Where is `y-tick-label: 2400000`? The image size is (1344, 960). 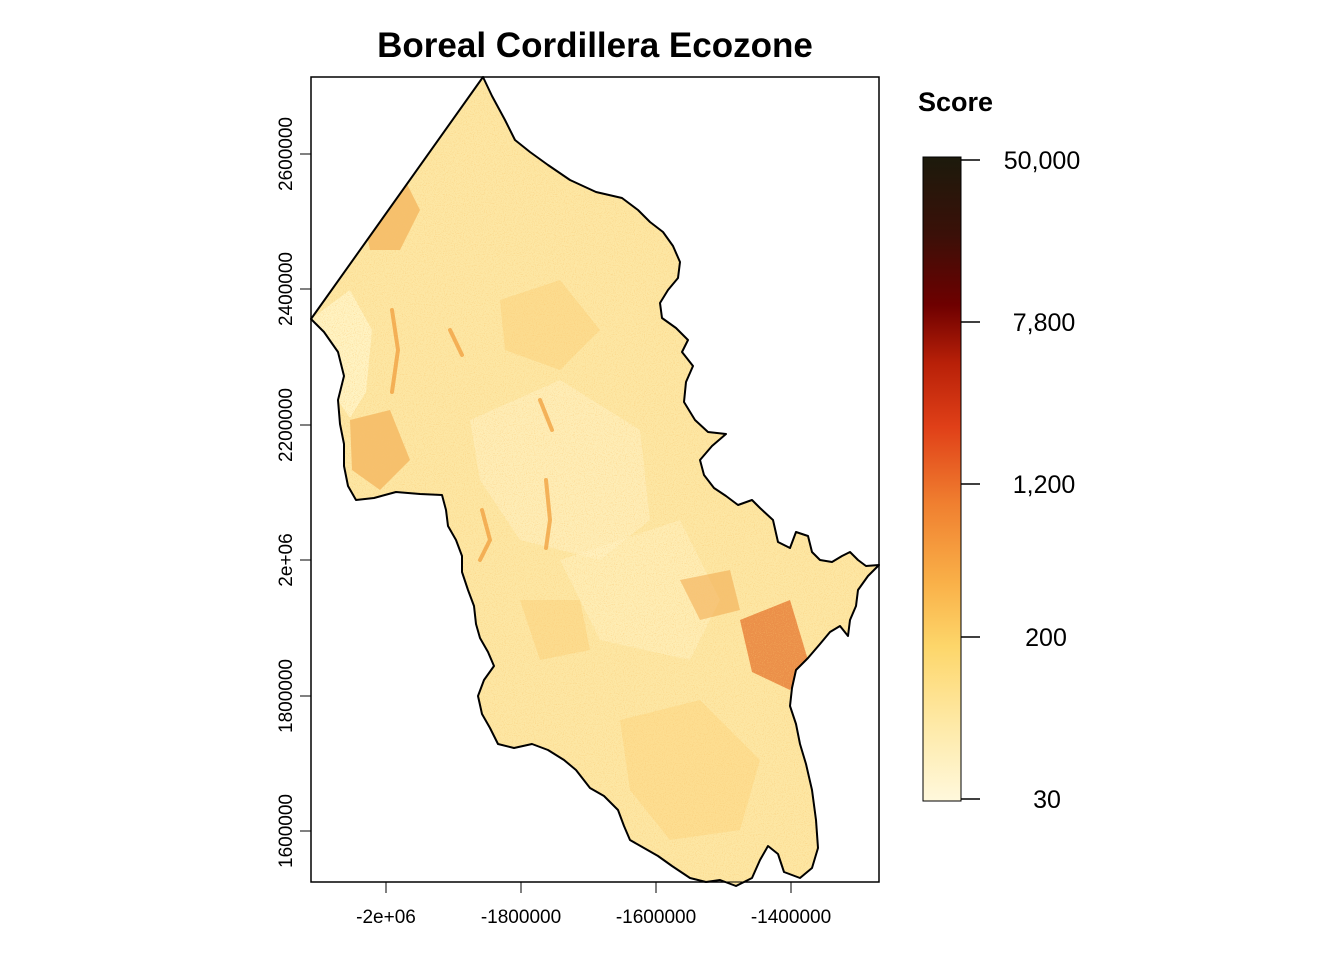
y-tick-label: 2400000 is located at coordinates (286, 289).